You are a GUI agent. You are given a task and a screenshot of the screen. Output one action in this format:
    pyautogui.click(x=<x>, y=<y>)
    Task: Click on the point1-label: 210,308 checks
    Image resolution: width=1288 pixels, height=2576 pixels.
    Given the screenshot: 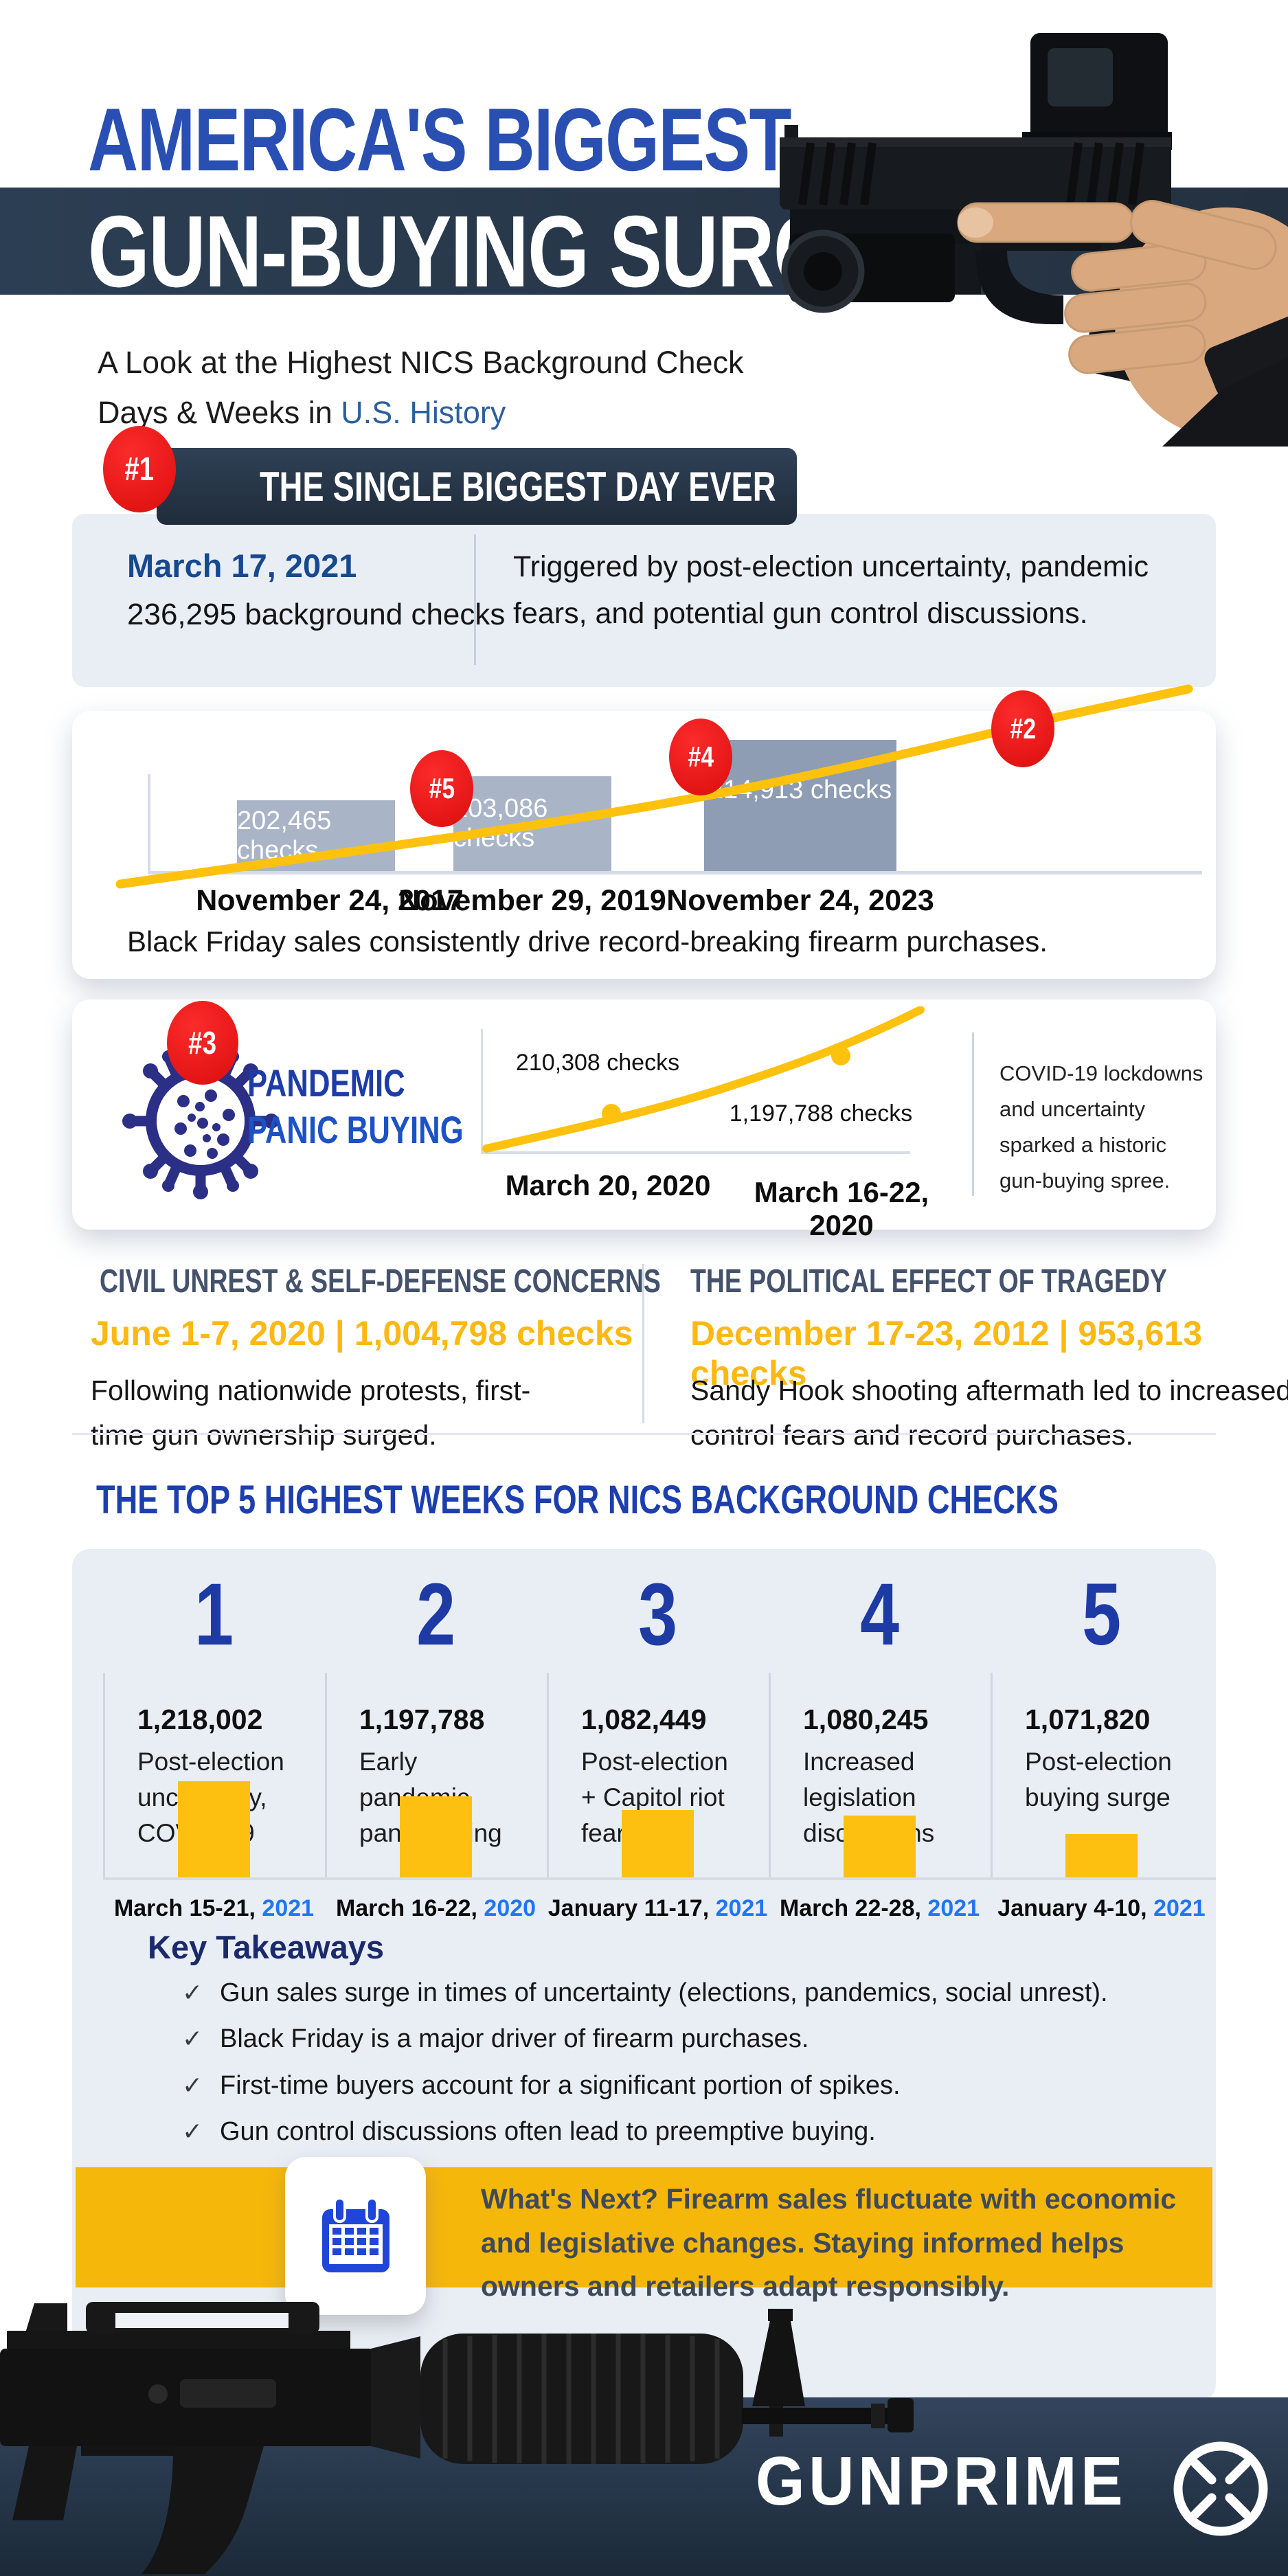 What is the action you would take?
    pyautogui.click(x=597, y=1063)
    